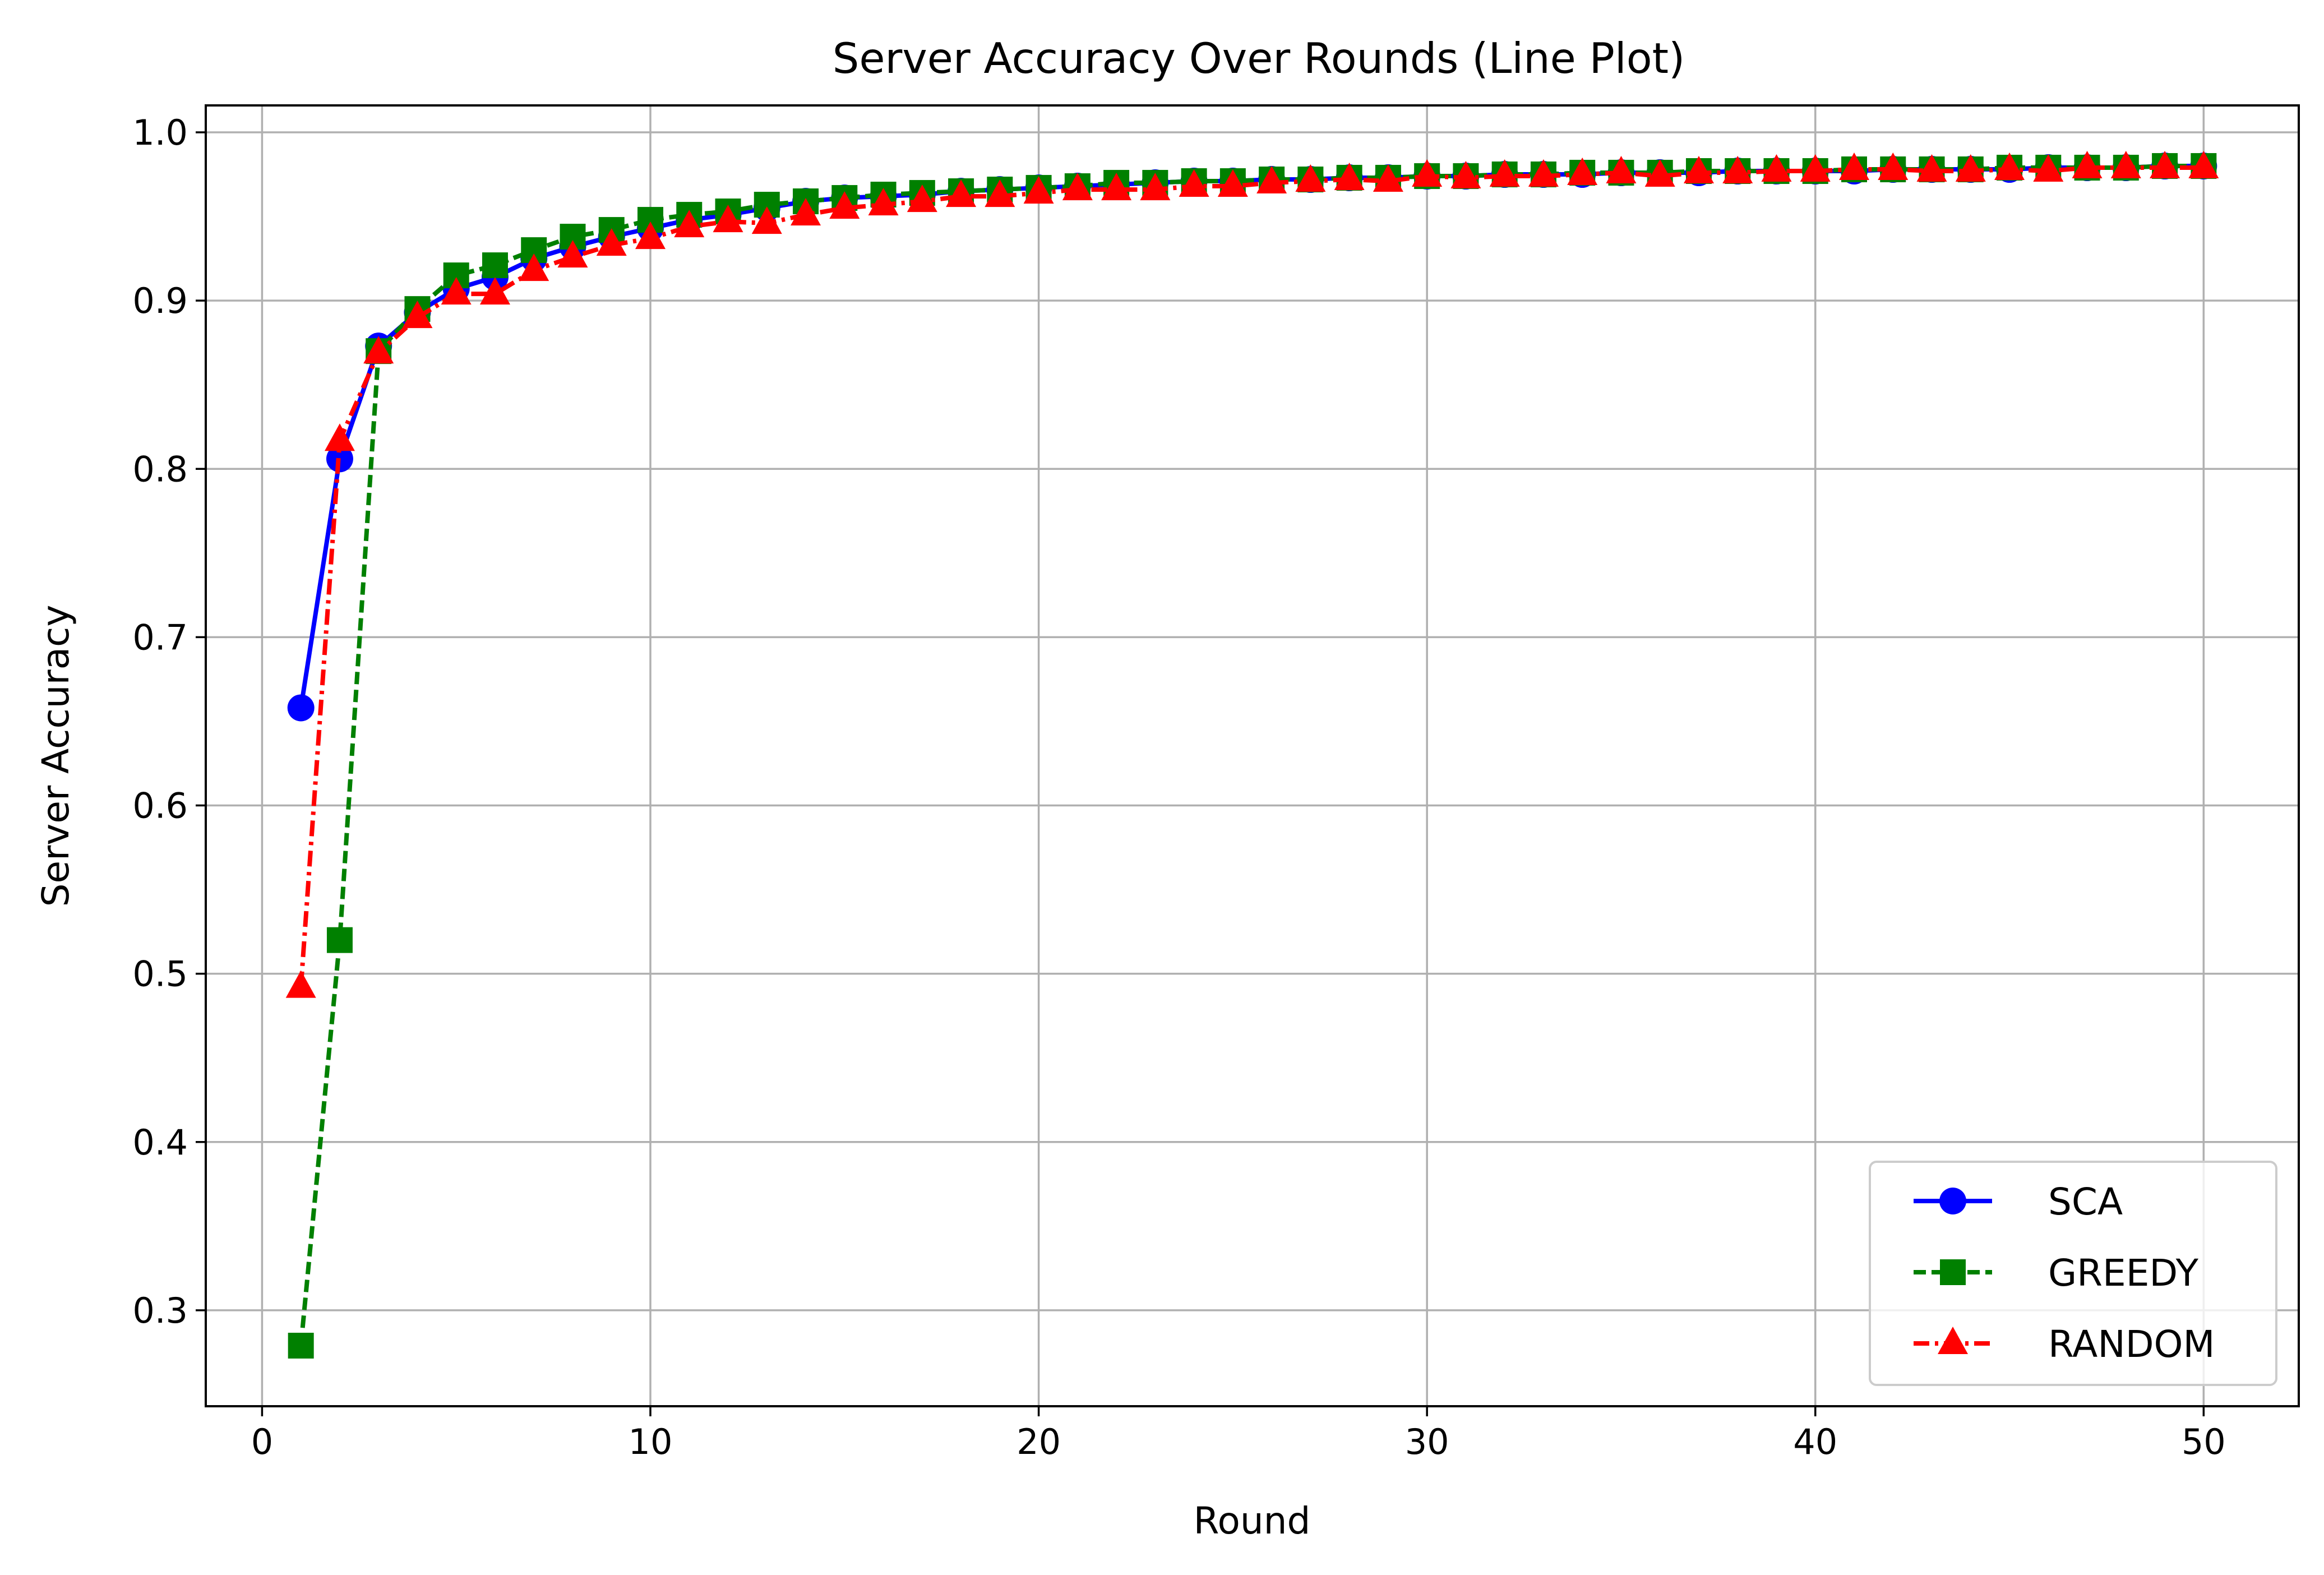 The width and height of the screenshot is (2324, 1575). Describe the element at coordinates (1815, 1441) in the screenshot. I see `x-tick-label: 40` at that location.